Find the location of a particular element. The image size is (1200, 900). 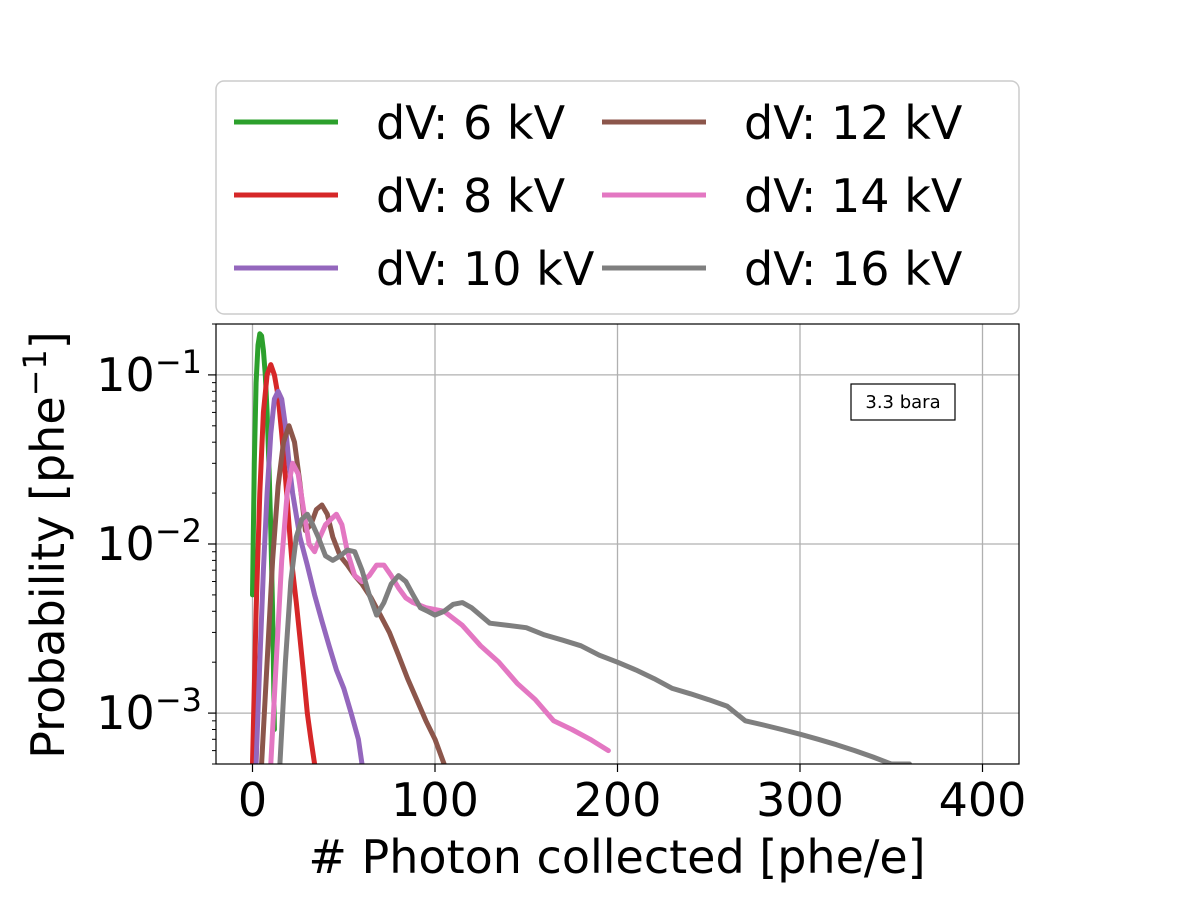

y-axis-label: Probability [phe−1] is located at coordinates (45, 545).